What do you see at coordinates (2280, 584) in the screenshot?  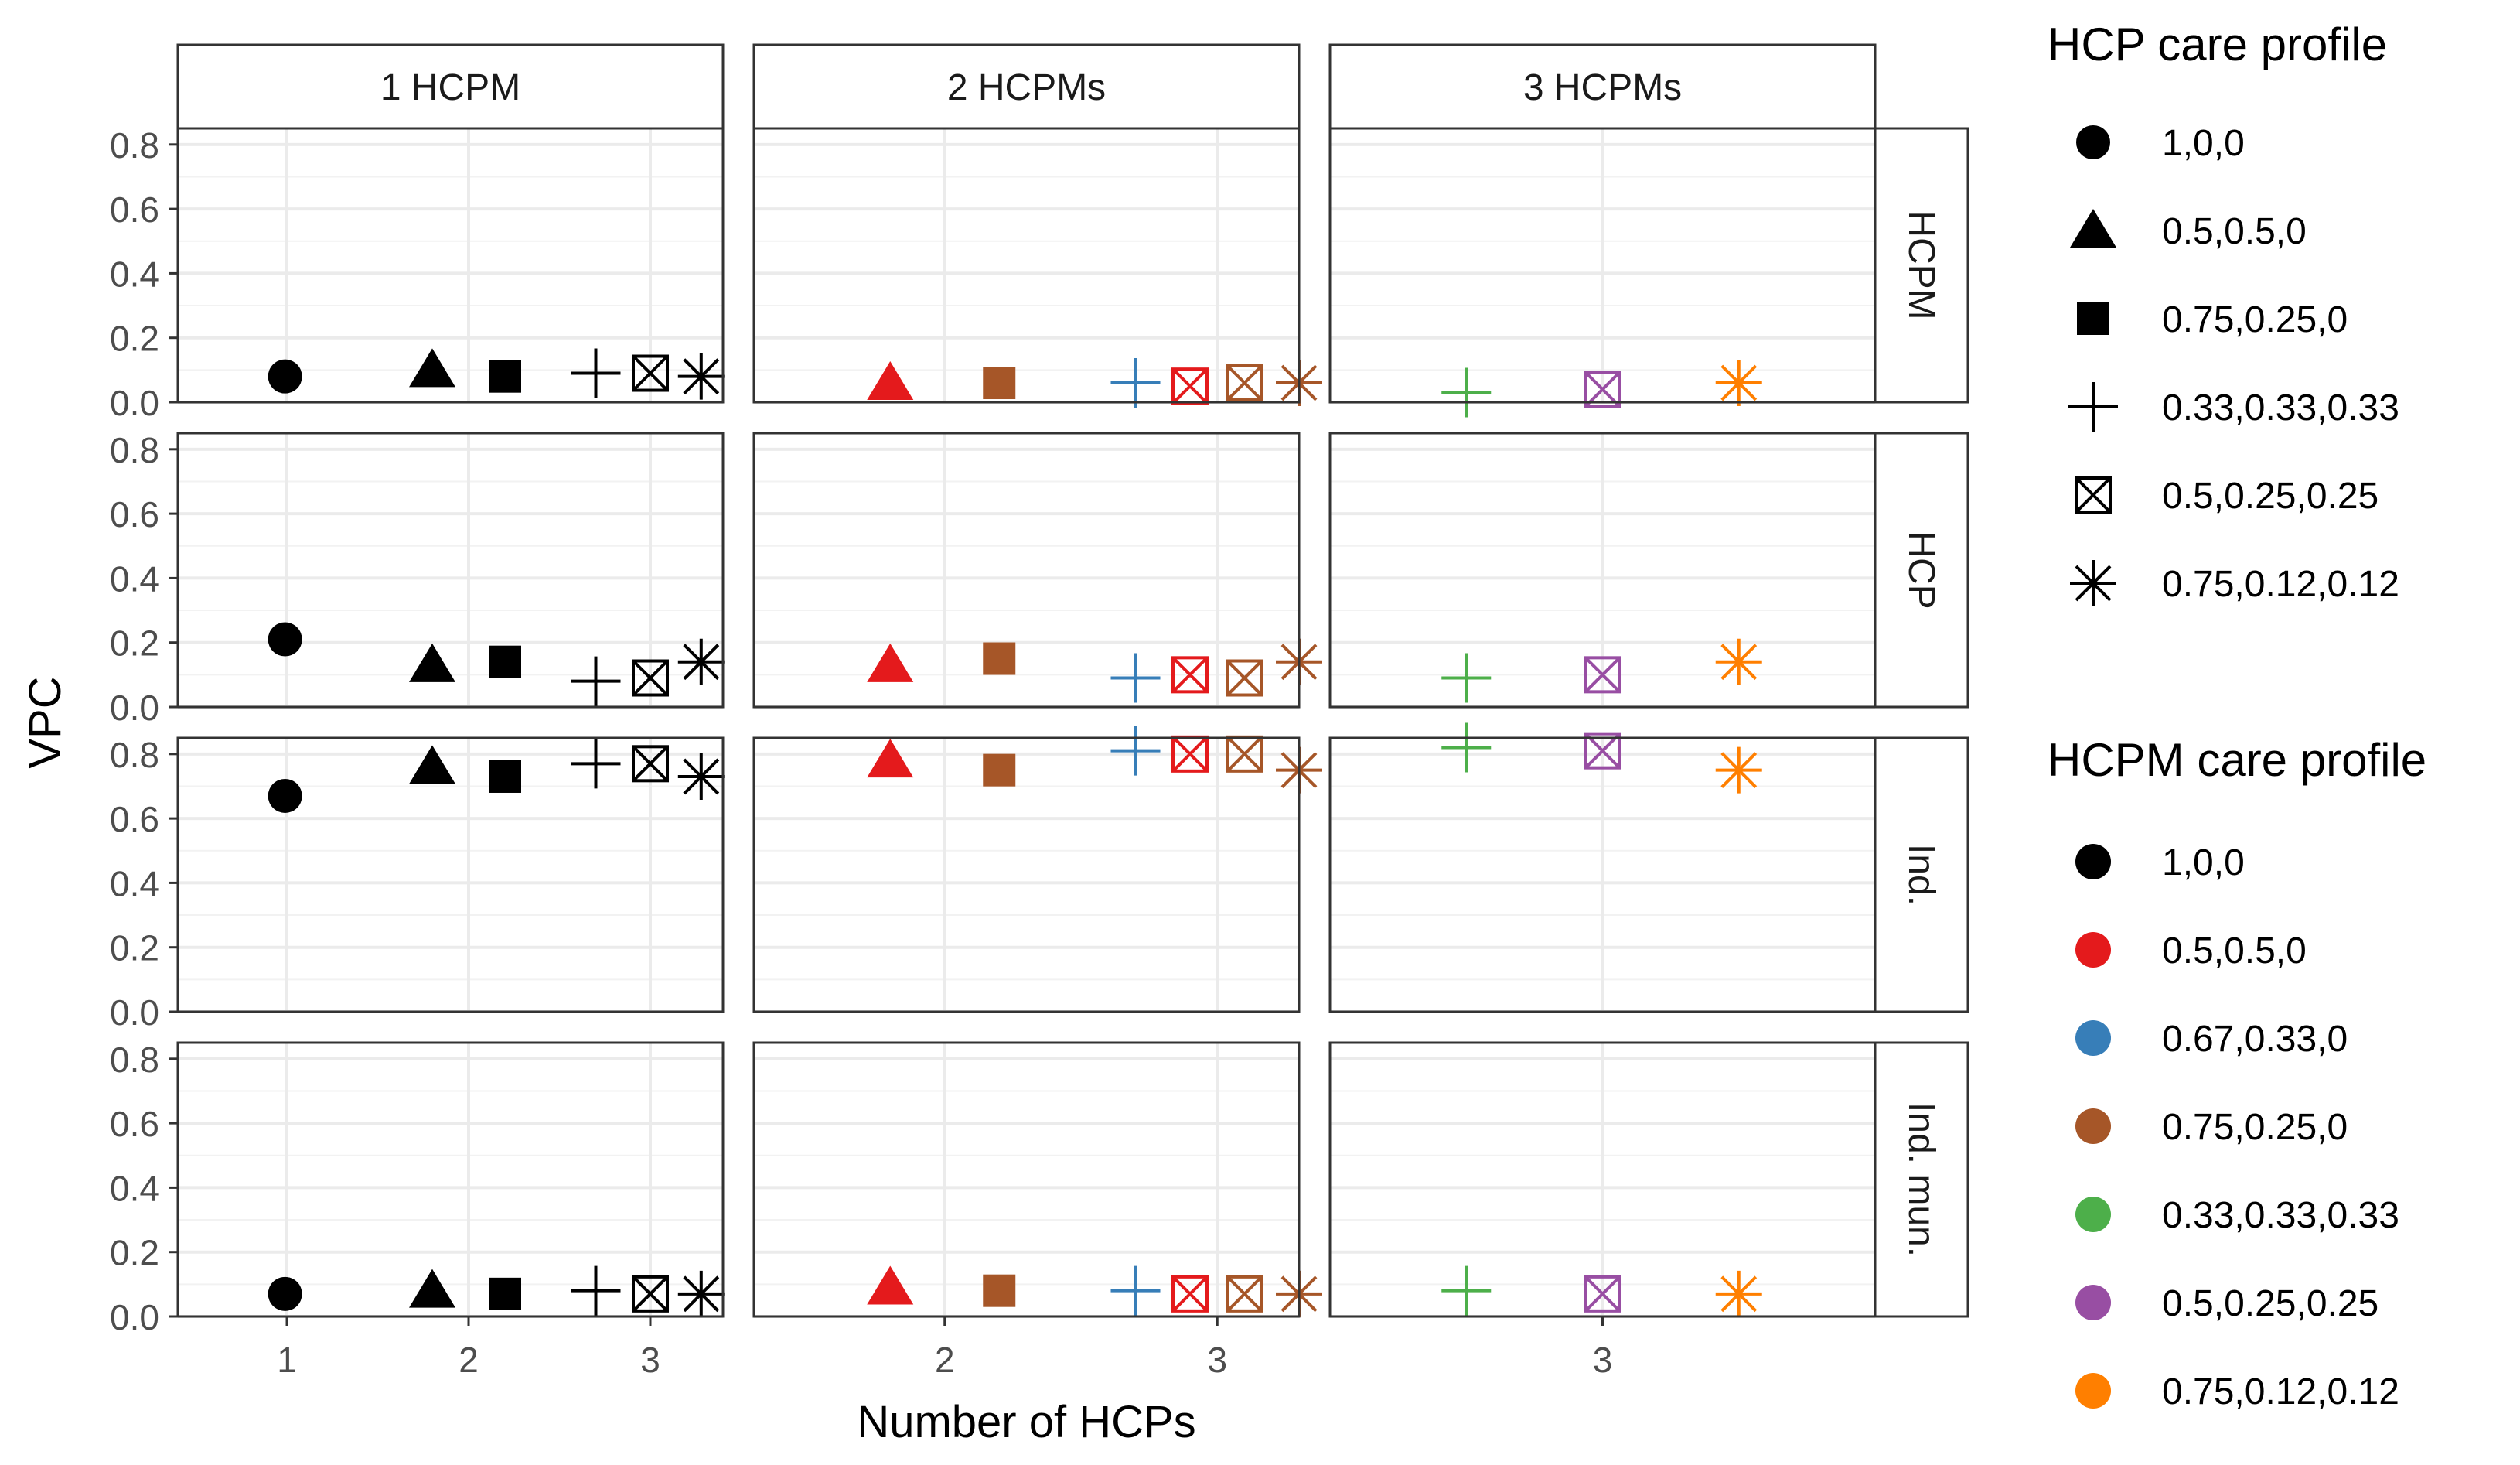 I see `shape-legend-label: 0.75,0.12,0.12` at bounding box center [2280, 584].